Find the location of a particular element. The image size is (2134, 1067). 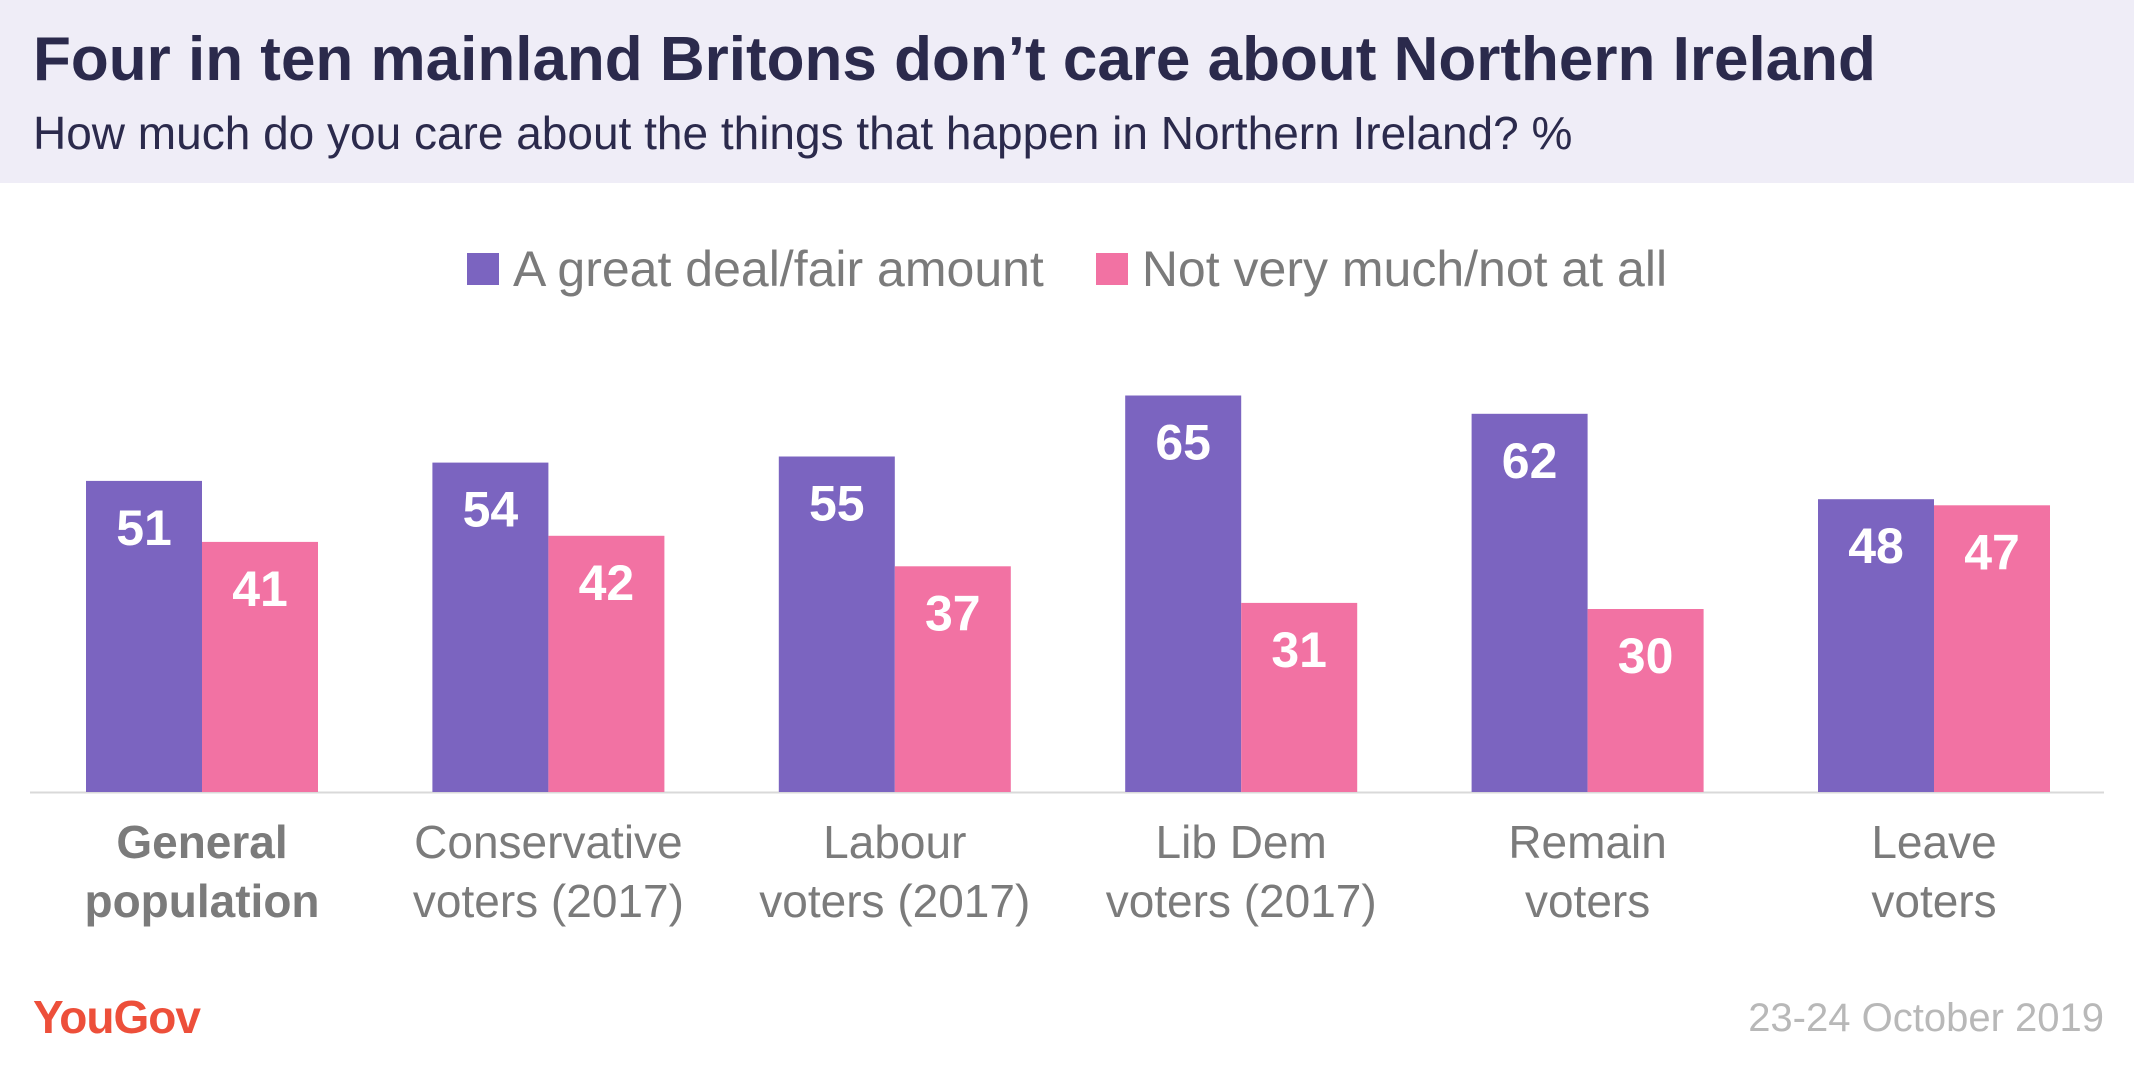

data-label-not-much-3: 31 is located at coordinates (1299, 650).